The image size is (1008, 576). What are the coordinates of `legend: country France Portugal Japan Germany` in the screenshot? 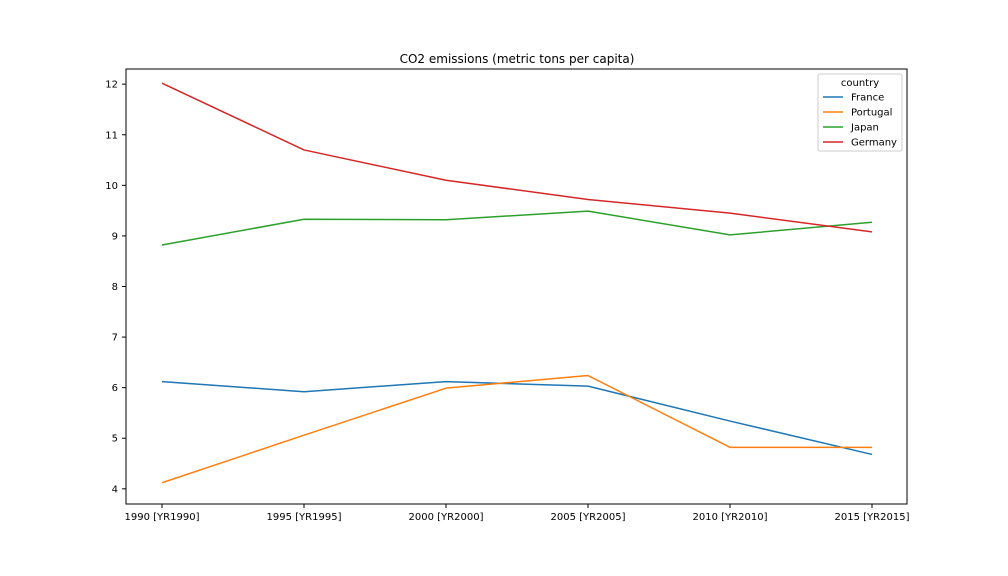 It's located at (860, 112).